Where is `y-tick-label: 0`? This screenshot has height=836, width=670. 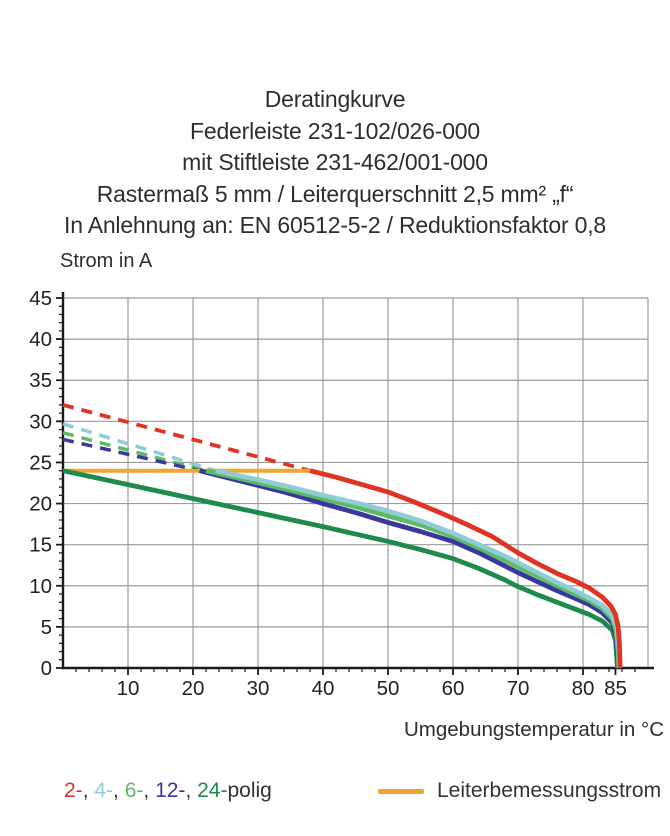
y-tick-label: 0 is located at coordinates (46, 668).